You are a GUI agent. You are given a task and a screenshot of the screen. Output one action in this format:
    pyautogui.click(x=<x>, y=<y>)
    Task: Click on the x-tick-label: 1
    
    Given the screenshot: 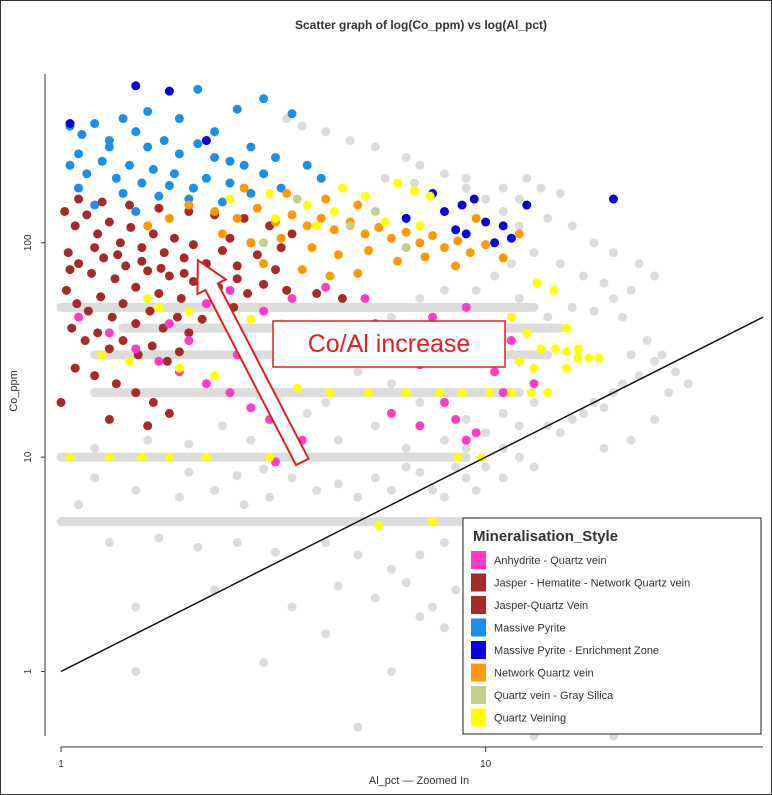 What is the action you would take?
    pyautogui.click(x=61, y=764)
    